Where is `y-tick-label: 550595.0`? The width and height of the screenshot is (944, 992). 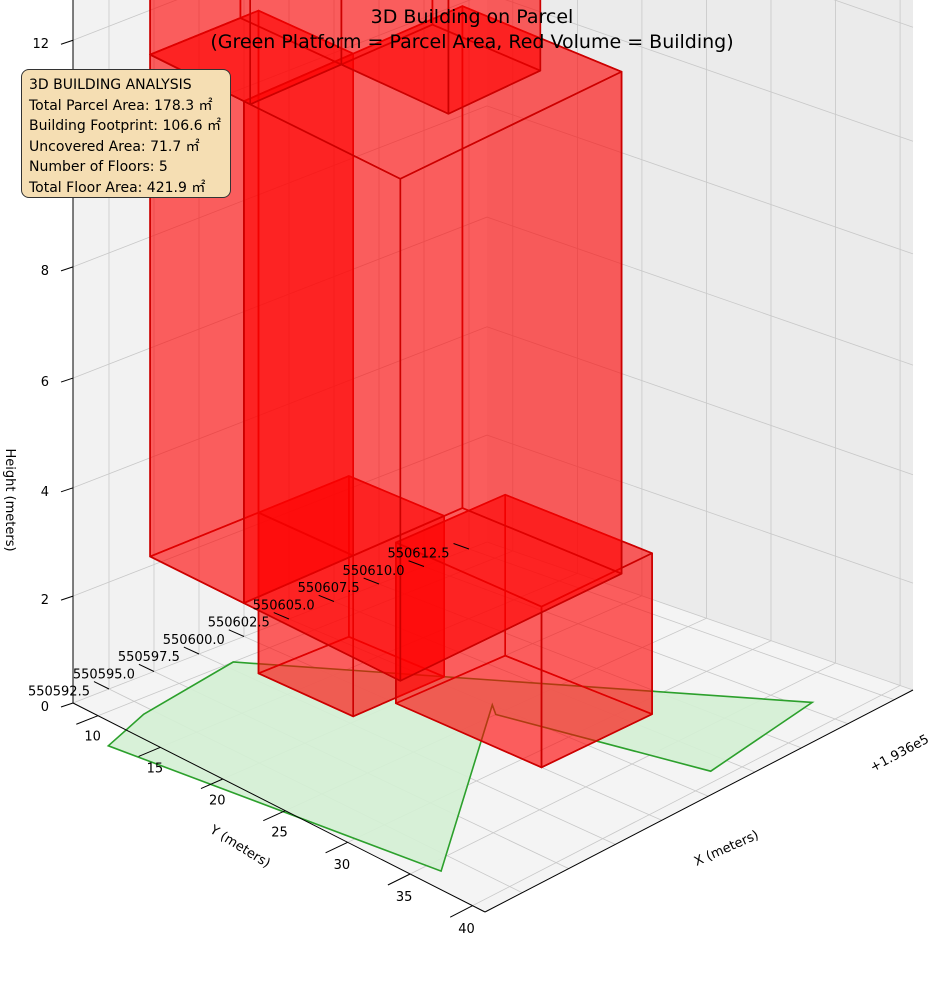
y-tick-label: 550595.0 is located at coordinates (104, 674).